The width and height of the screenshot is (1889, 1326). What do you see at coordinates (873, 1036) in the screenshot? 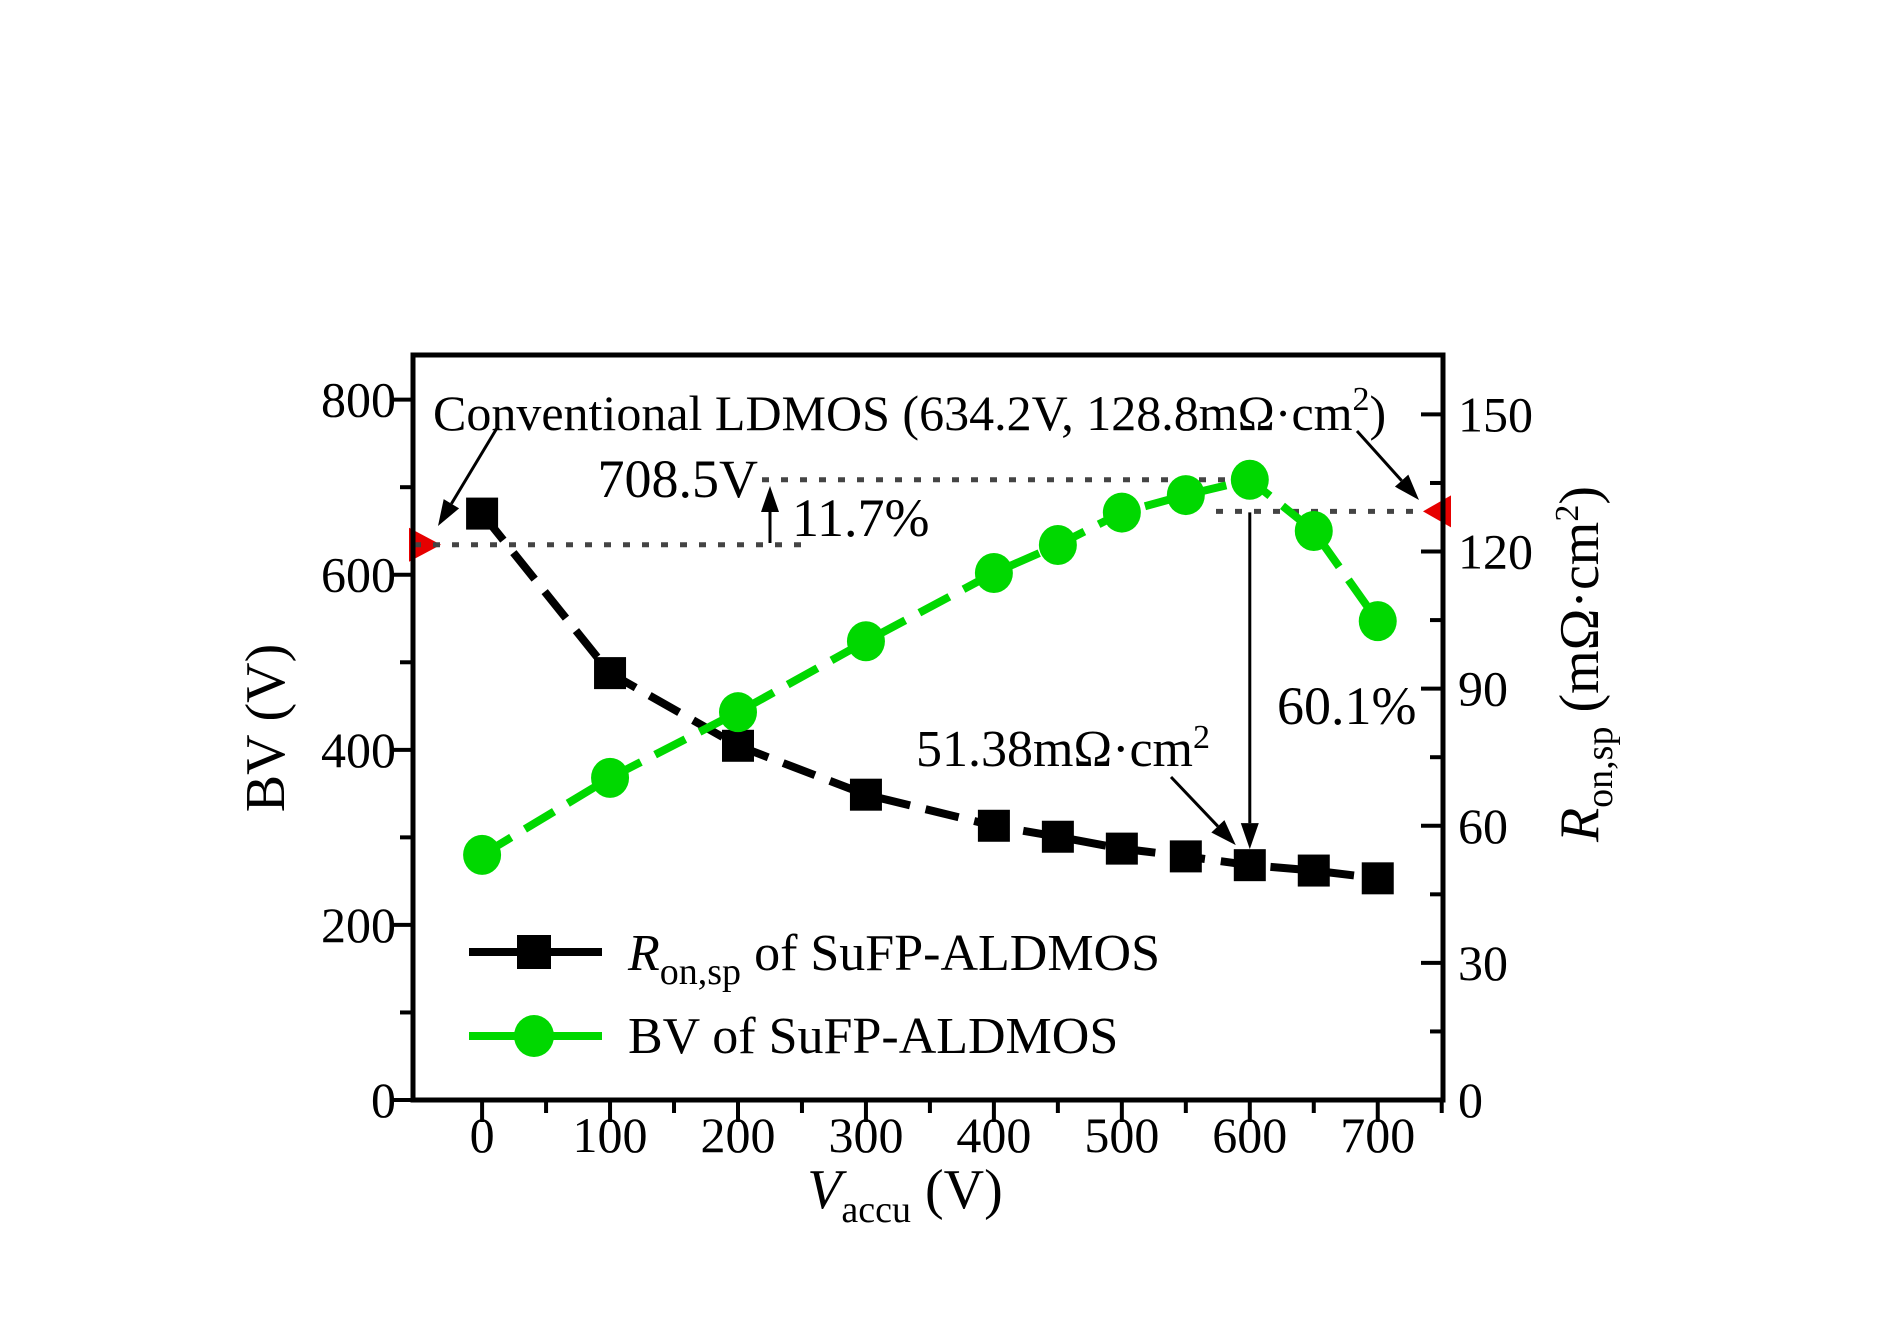
I see `legend-label-bv: BV of SuFP-ALDMOS` at bounding box center [873, 1036].